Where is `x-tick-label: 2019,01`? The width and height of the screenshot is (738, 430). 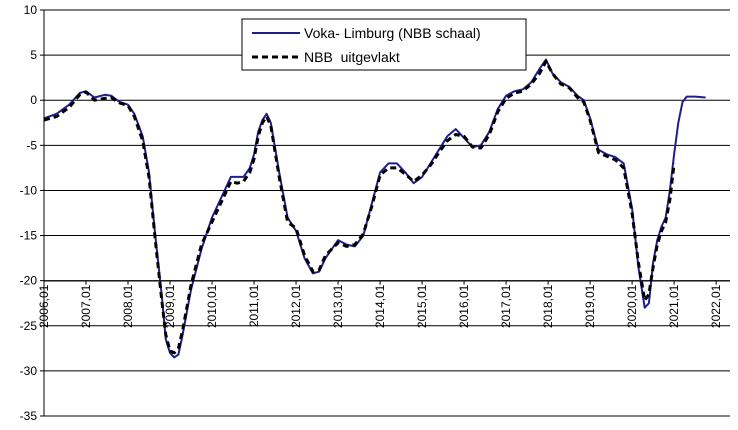 x-tick-label: 2019,01 is located at coordinates (590, 306).